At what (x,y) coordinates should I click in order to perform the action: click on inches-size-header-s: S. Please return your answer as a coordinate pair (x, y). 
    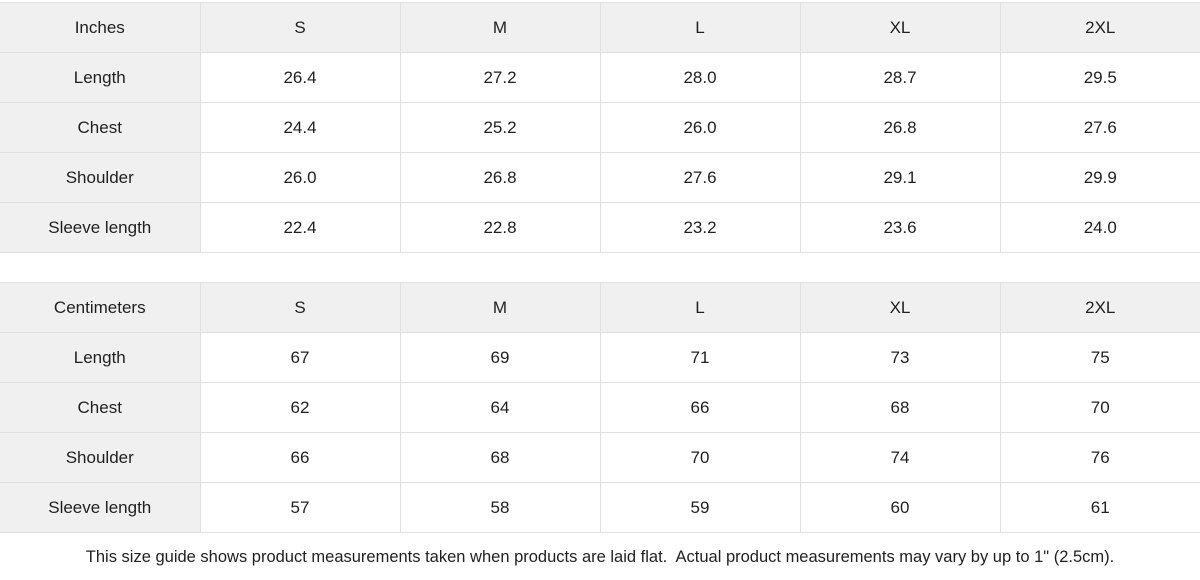
    Looking at the image, I should click on (300, 27).